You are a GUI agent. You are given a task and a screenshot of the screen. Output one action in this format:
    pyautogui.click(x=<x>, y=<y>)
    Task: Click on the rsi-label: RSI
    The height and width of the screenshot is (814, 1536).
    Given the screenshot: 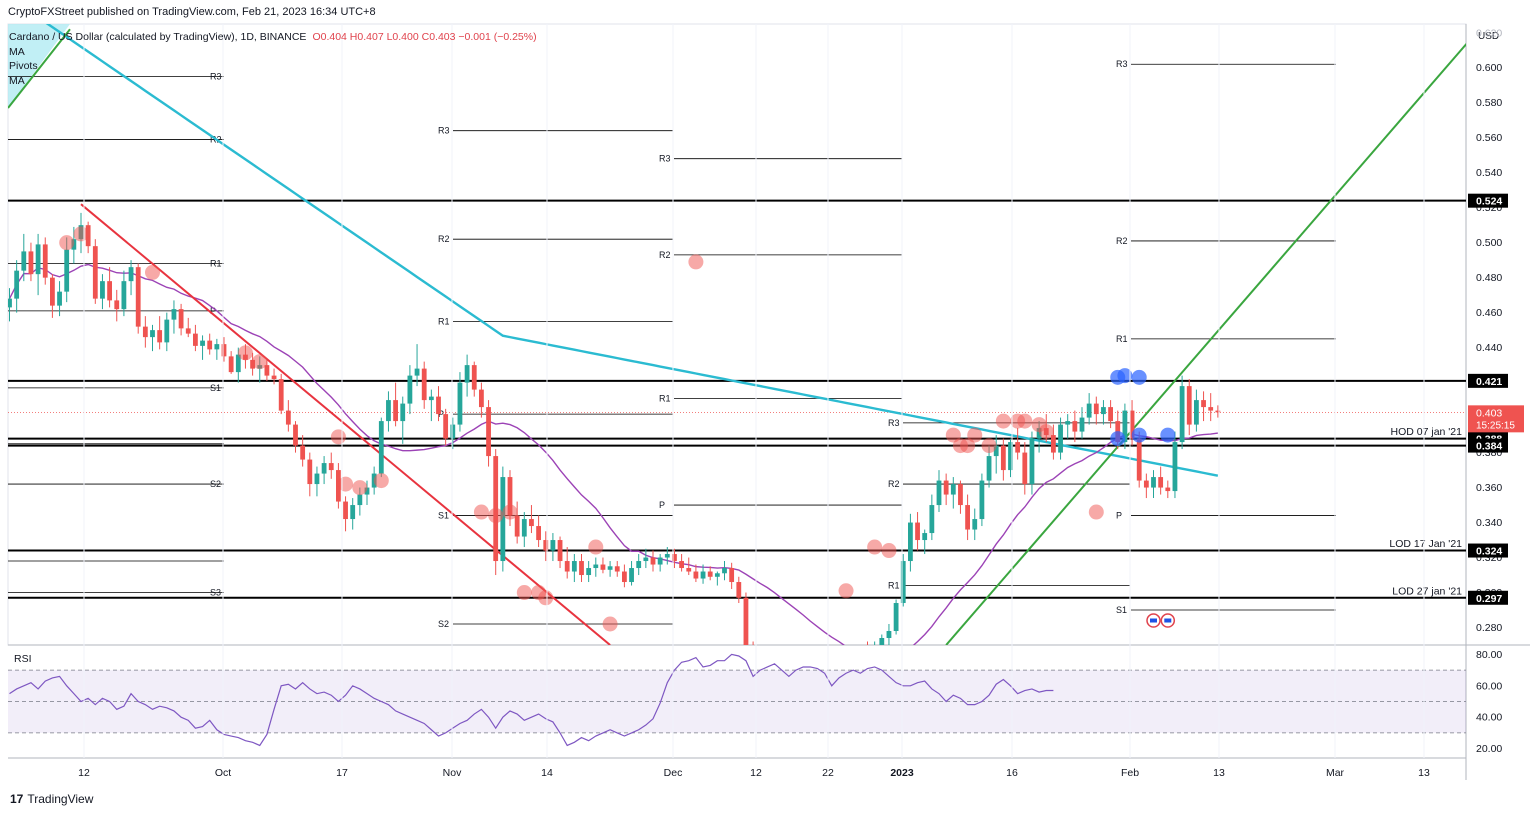 What is the action you would take?
    pyautogui.click(x=23, y=659)
    